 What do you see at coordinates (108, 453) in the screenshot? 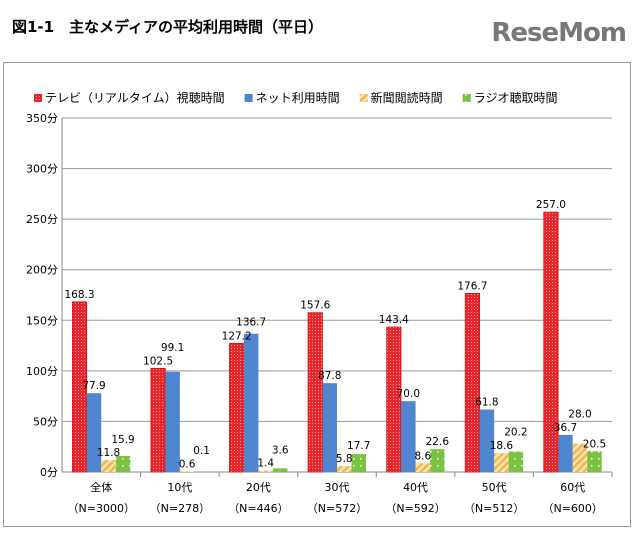
I see `data-label: 11.8` at bounding box center [108, 453].